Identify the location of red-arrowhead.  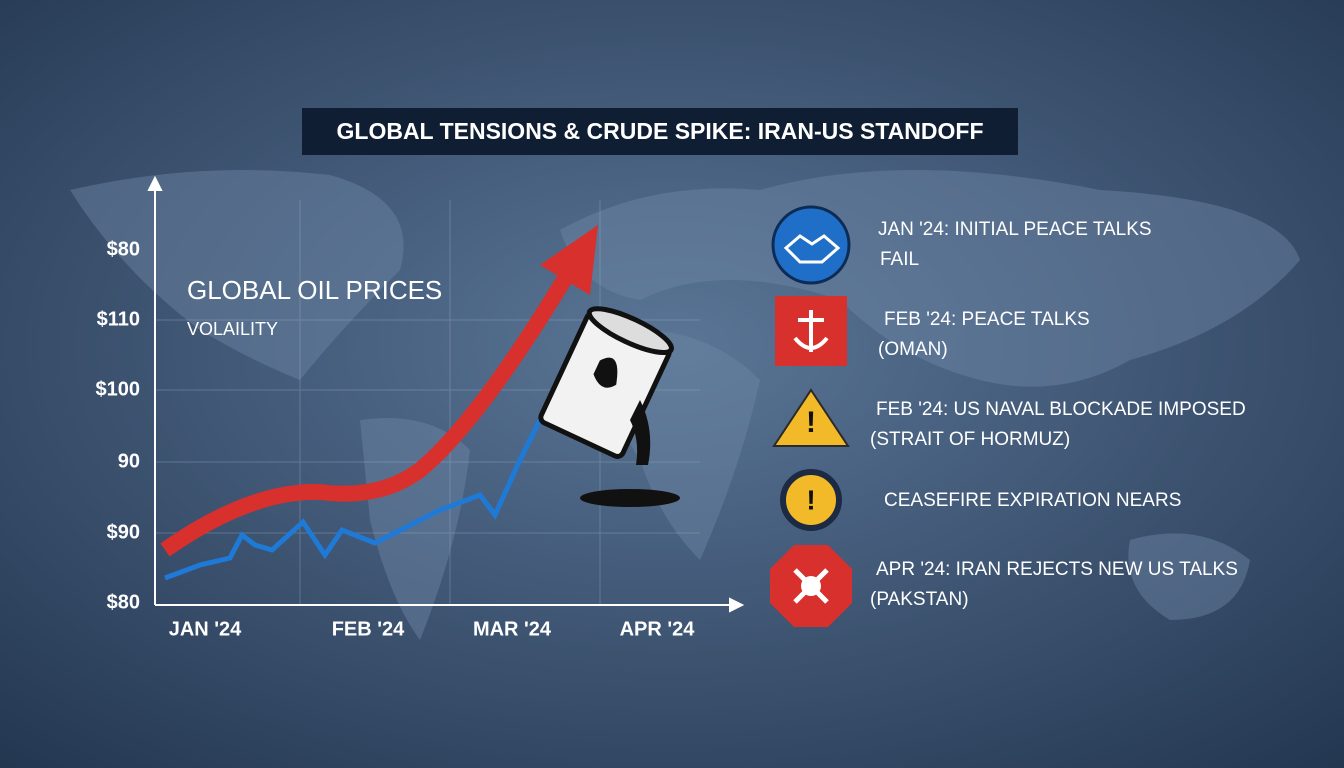
(569, 260).